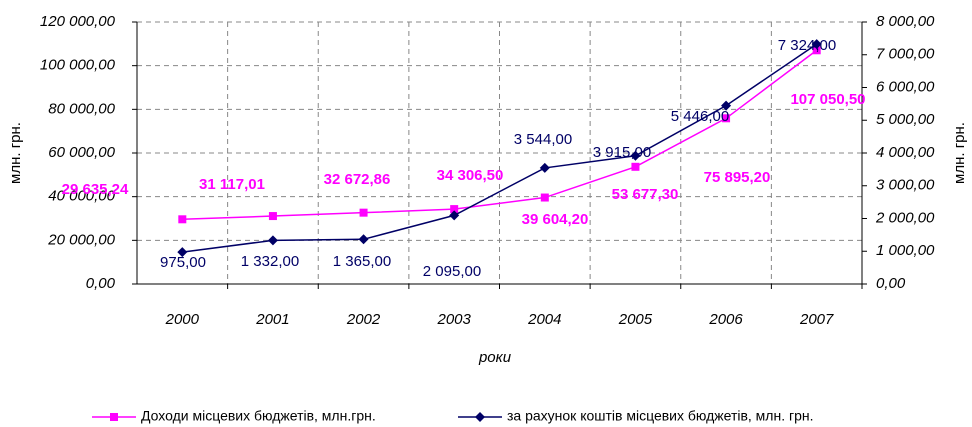  Describe the element at coordinates (816, 319) in the screenshot. I see `x-tick-label: 2007` at that location.